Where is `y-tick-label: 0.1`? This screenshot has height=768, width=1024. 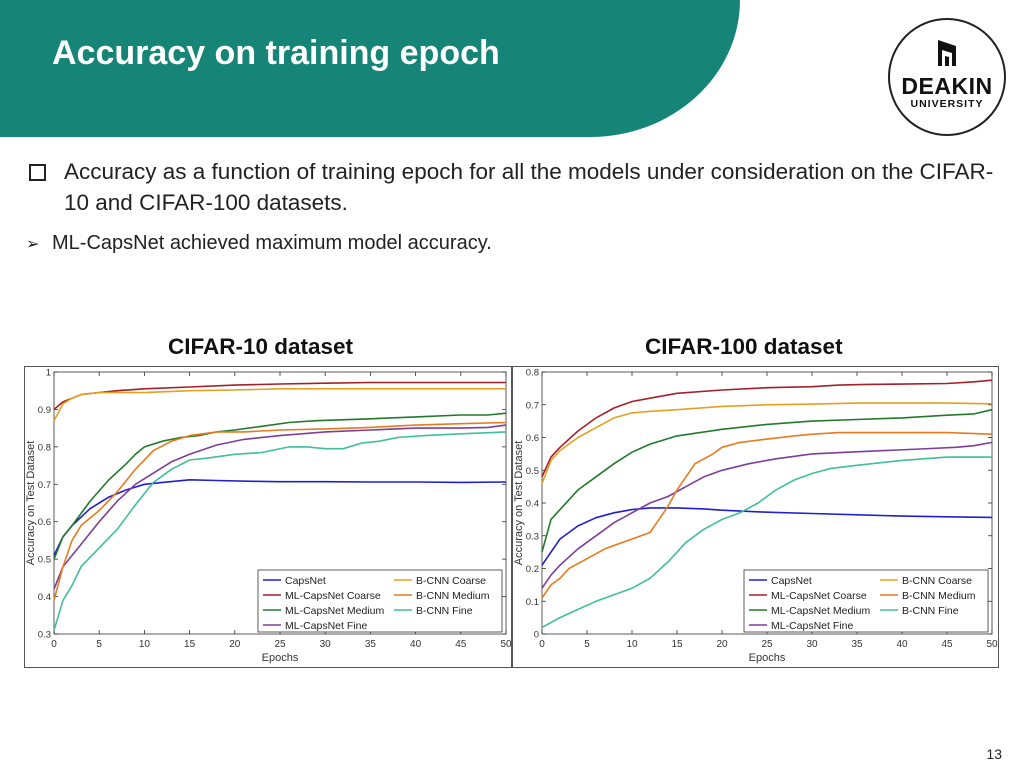 y-tick-label: 0.1 is located at coordinates (532, 602).